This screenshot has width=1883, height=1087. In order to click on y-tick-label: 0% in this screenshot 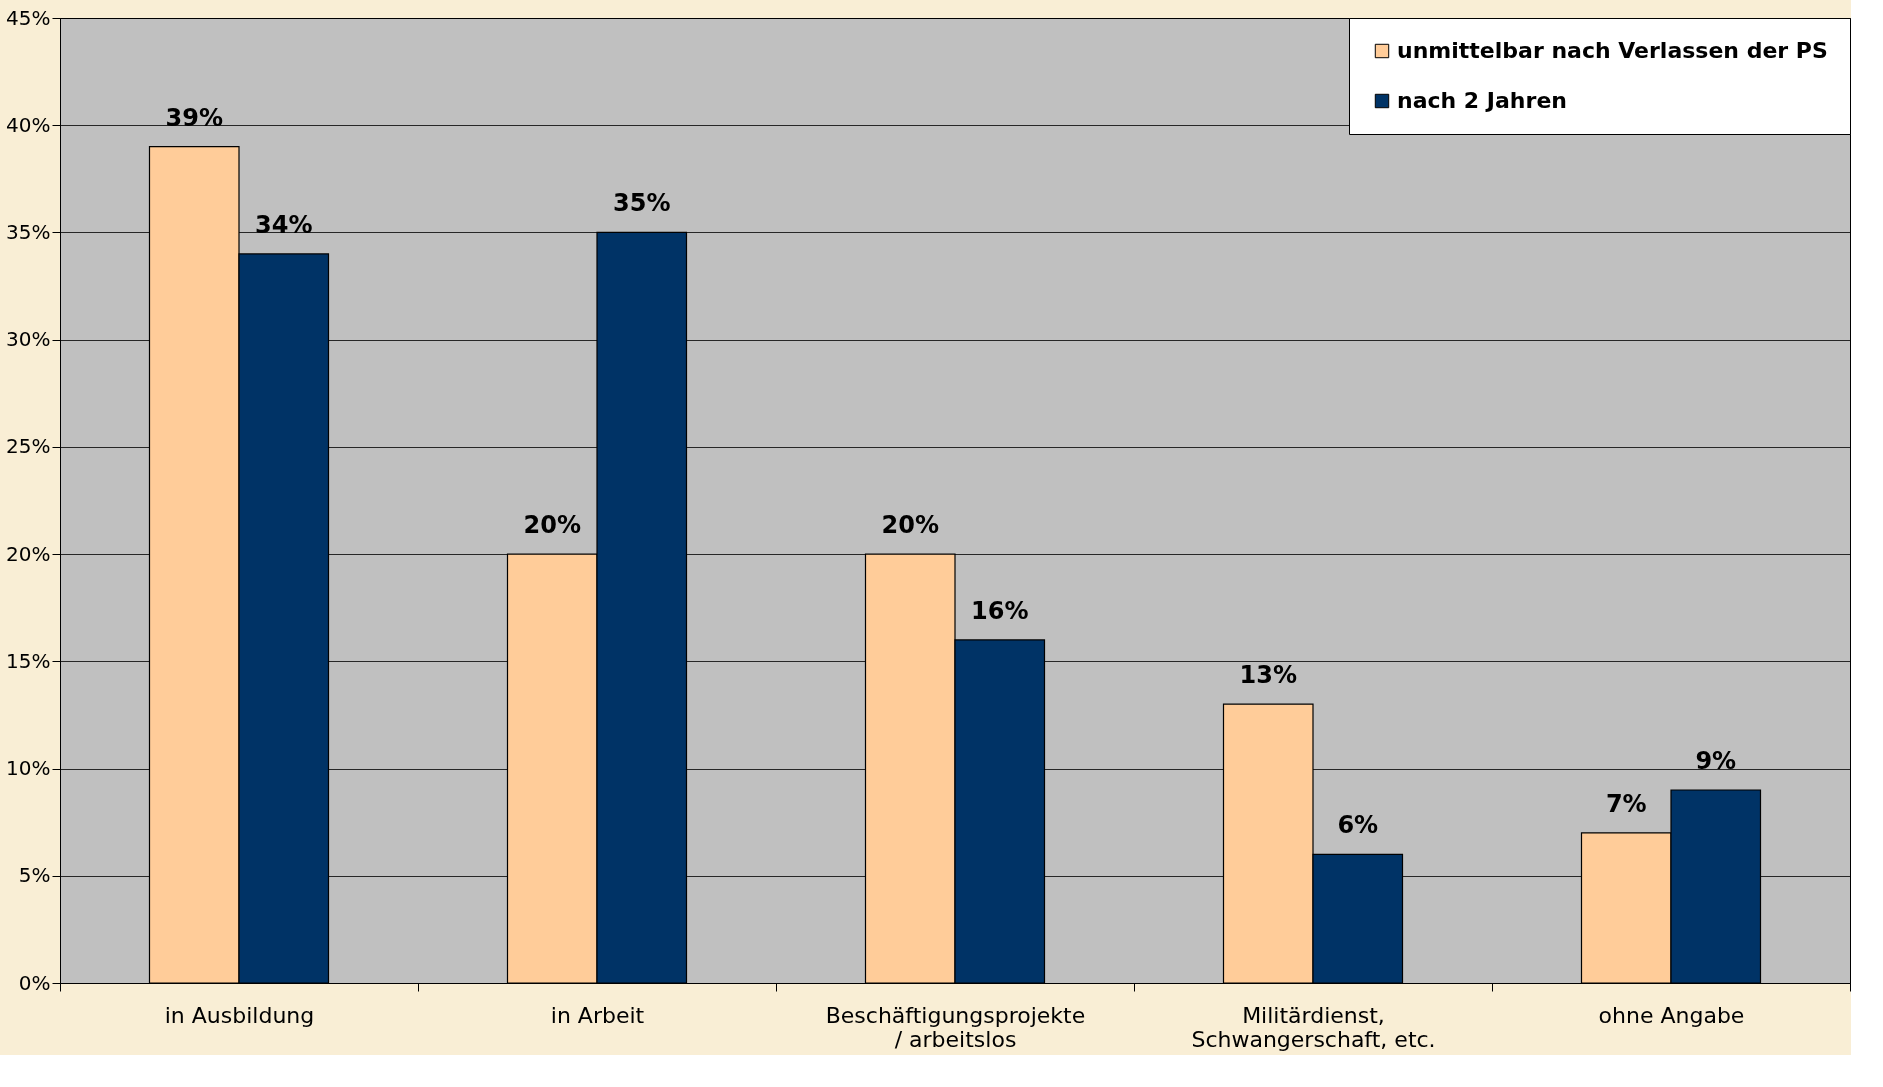, I will do `click(34, 982)`.